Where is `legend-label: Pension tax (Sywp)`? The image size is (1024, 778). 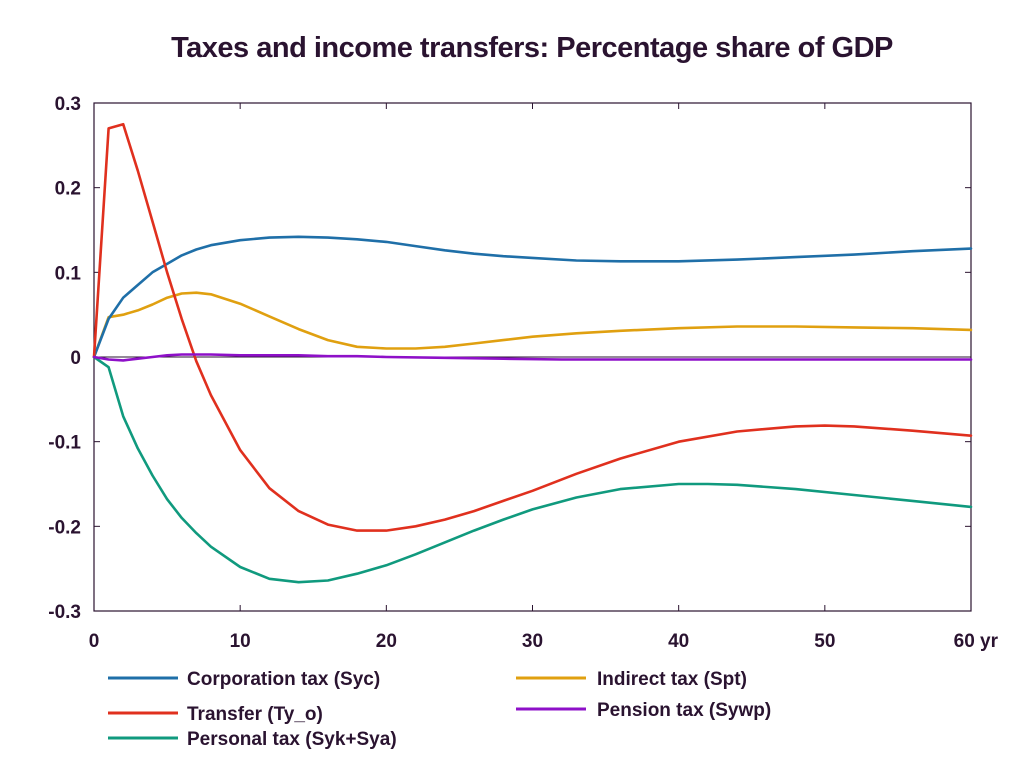 legend-label: Pension tax (Sywp) is located at coordinates (684, 710).